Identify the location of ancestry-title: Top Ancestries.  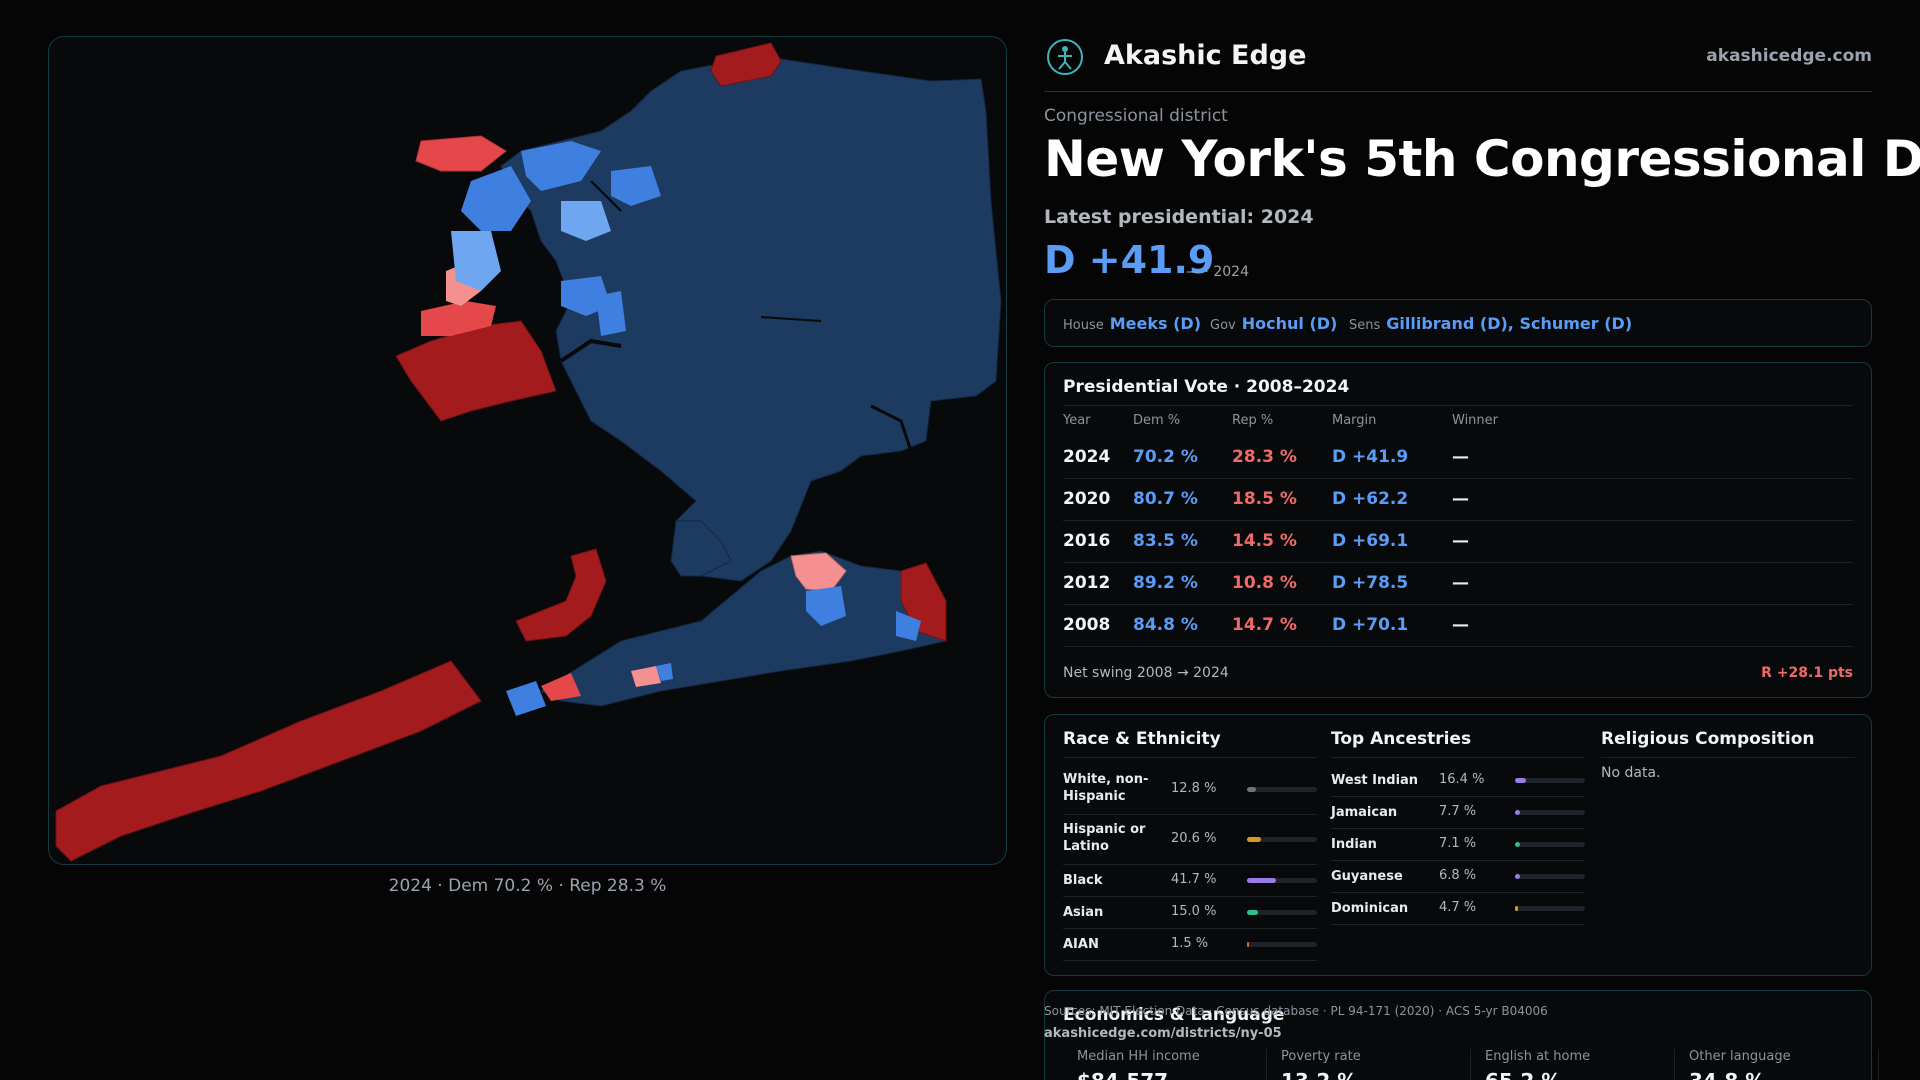
(1401, 739).